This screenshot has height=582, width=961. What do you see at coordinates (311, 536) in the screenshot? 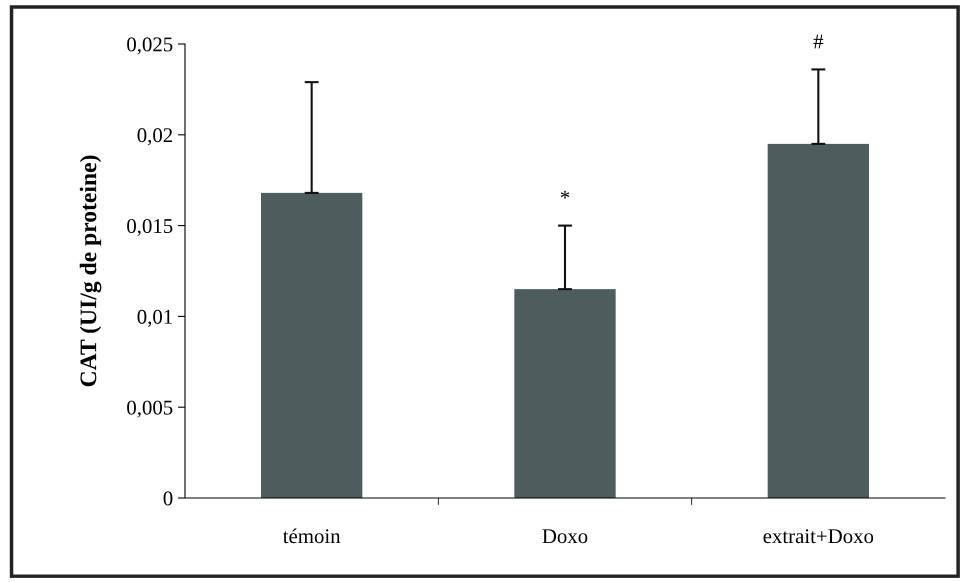
I see `x-tick-label: témoin` at bounding box center [311, 536].